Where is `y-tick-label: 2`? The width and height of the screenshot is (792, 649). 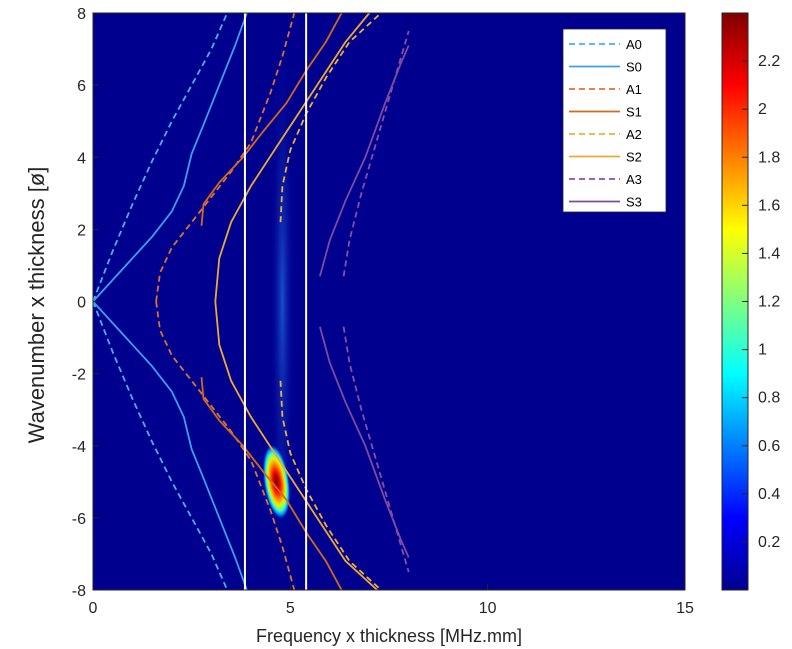
y-tick-label: 2 is located at coordinates (81, 230).